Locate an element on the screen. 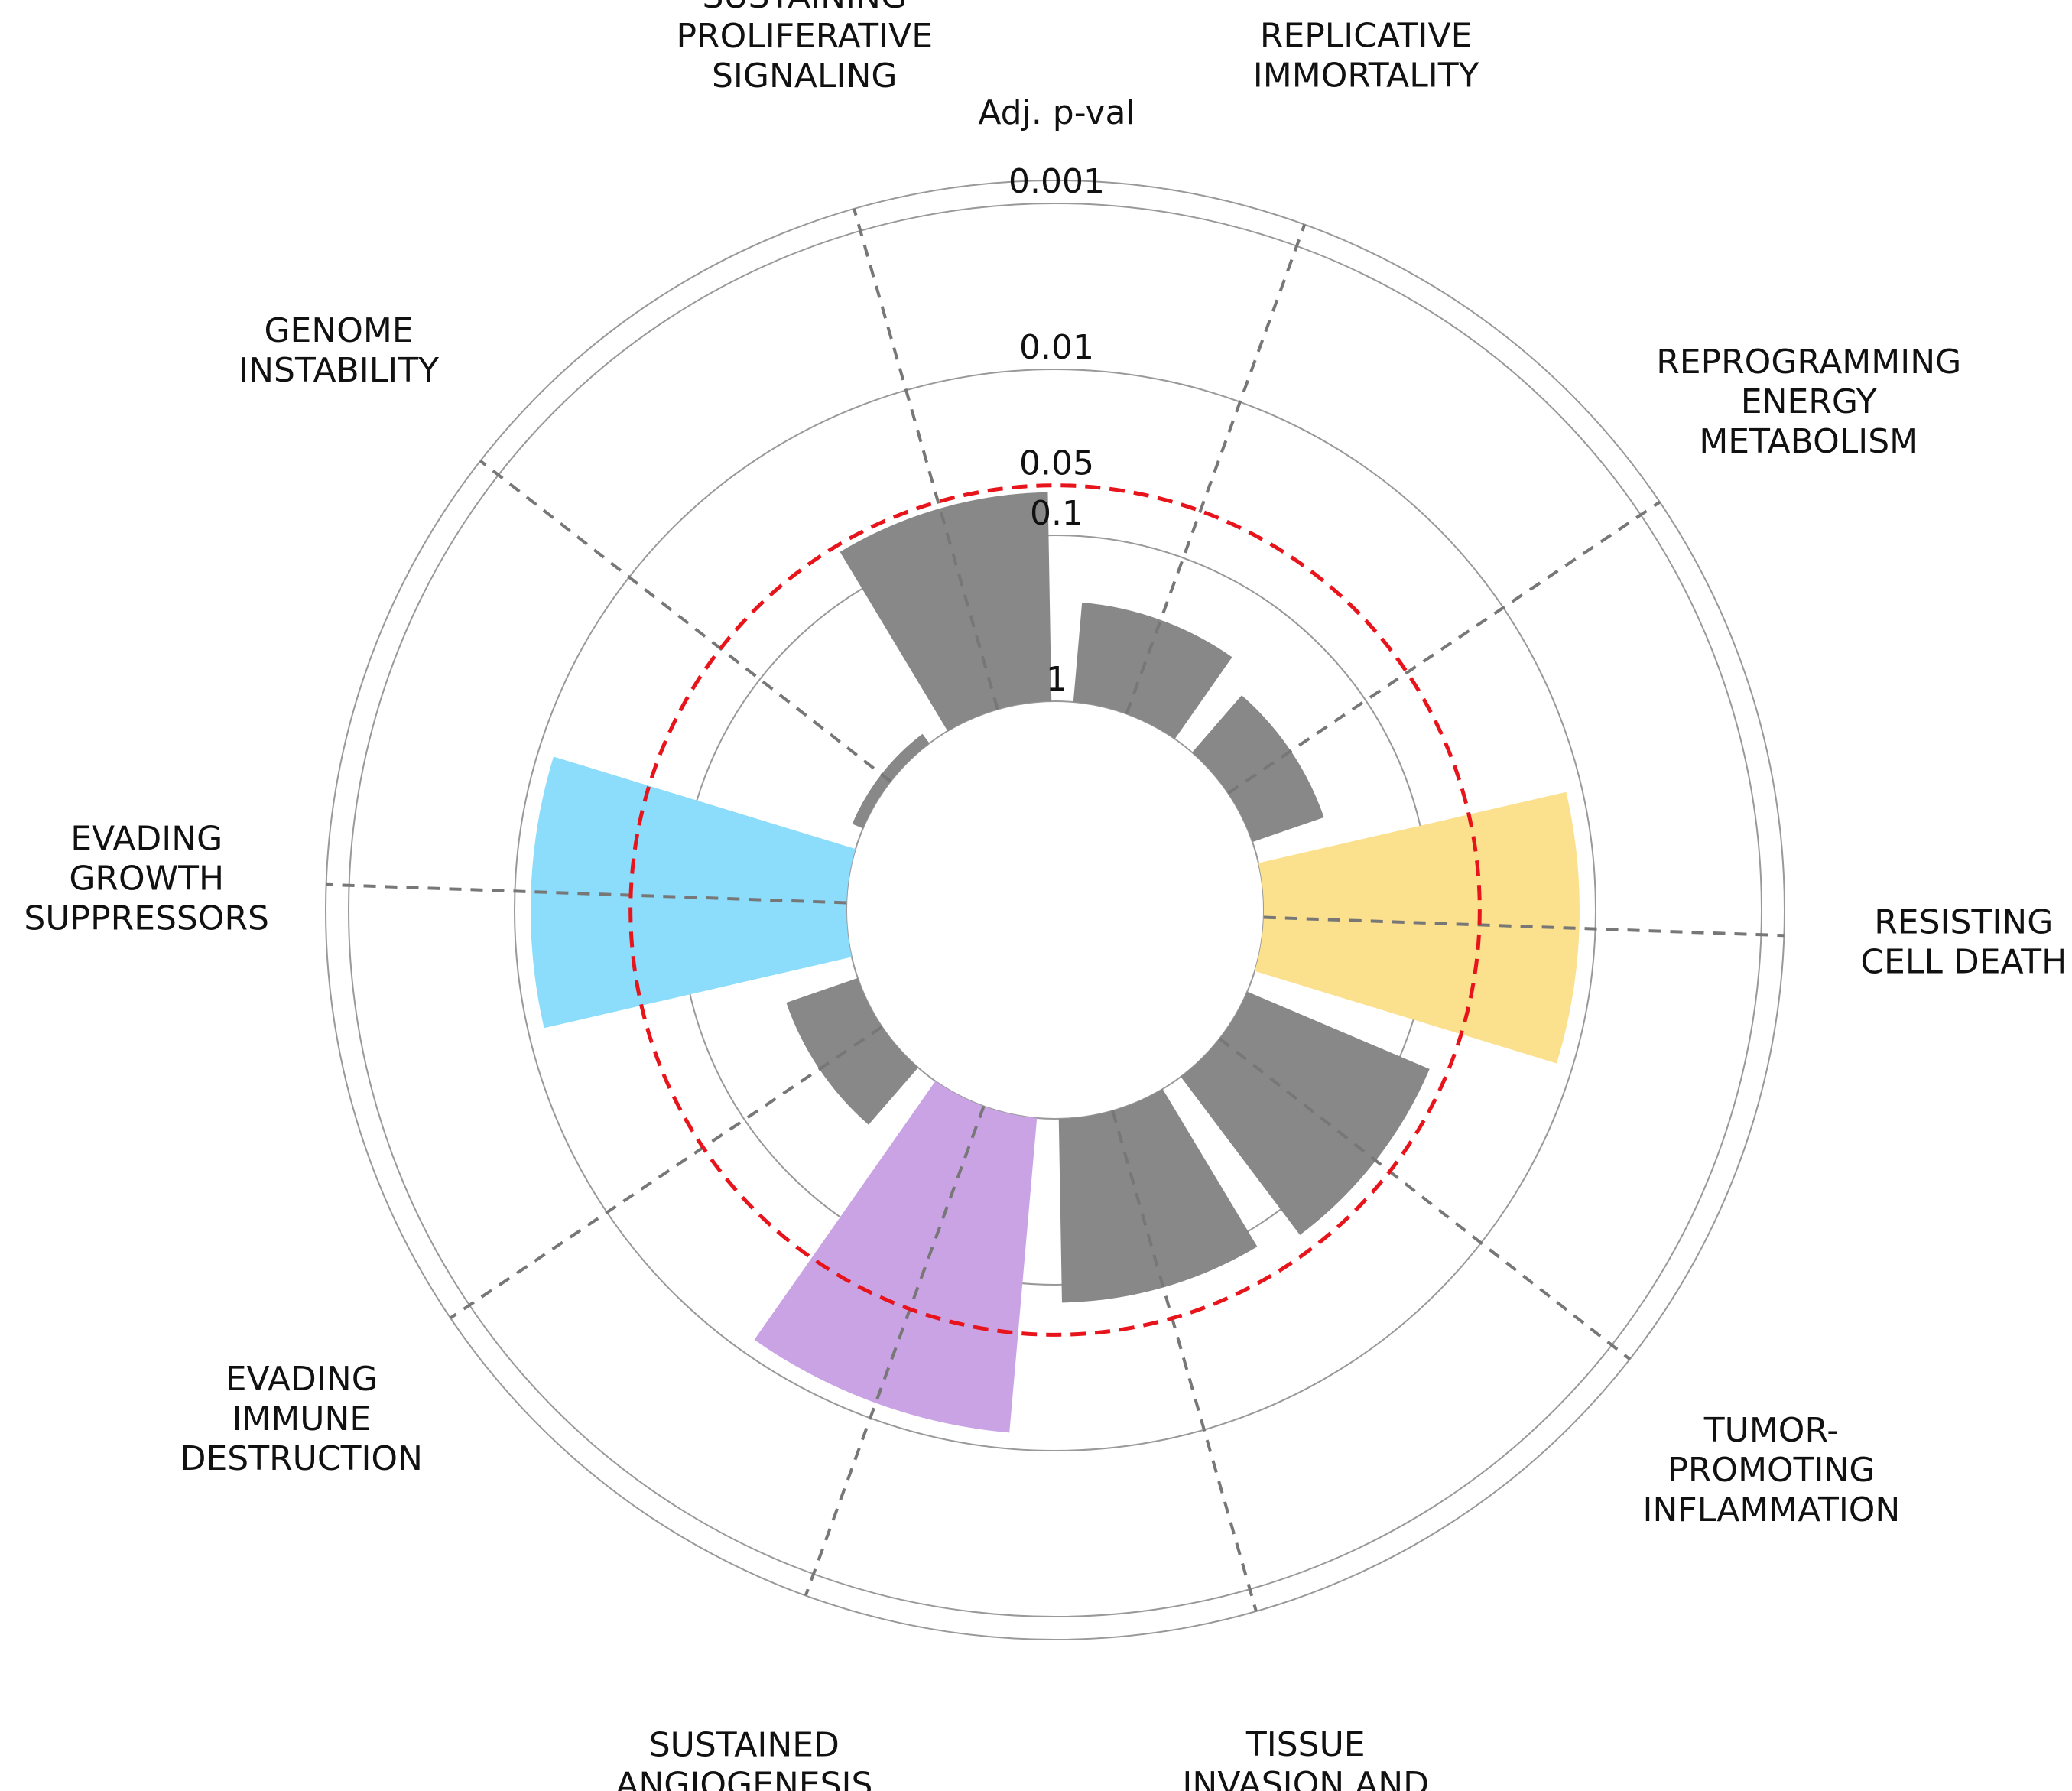 Image resolution: width=2072 pixels, height=1791 pixels. radial-tick-label: 0.1 is located at coordinates (1056, 513).